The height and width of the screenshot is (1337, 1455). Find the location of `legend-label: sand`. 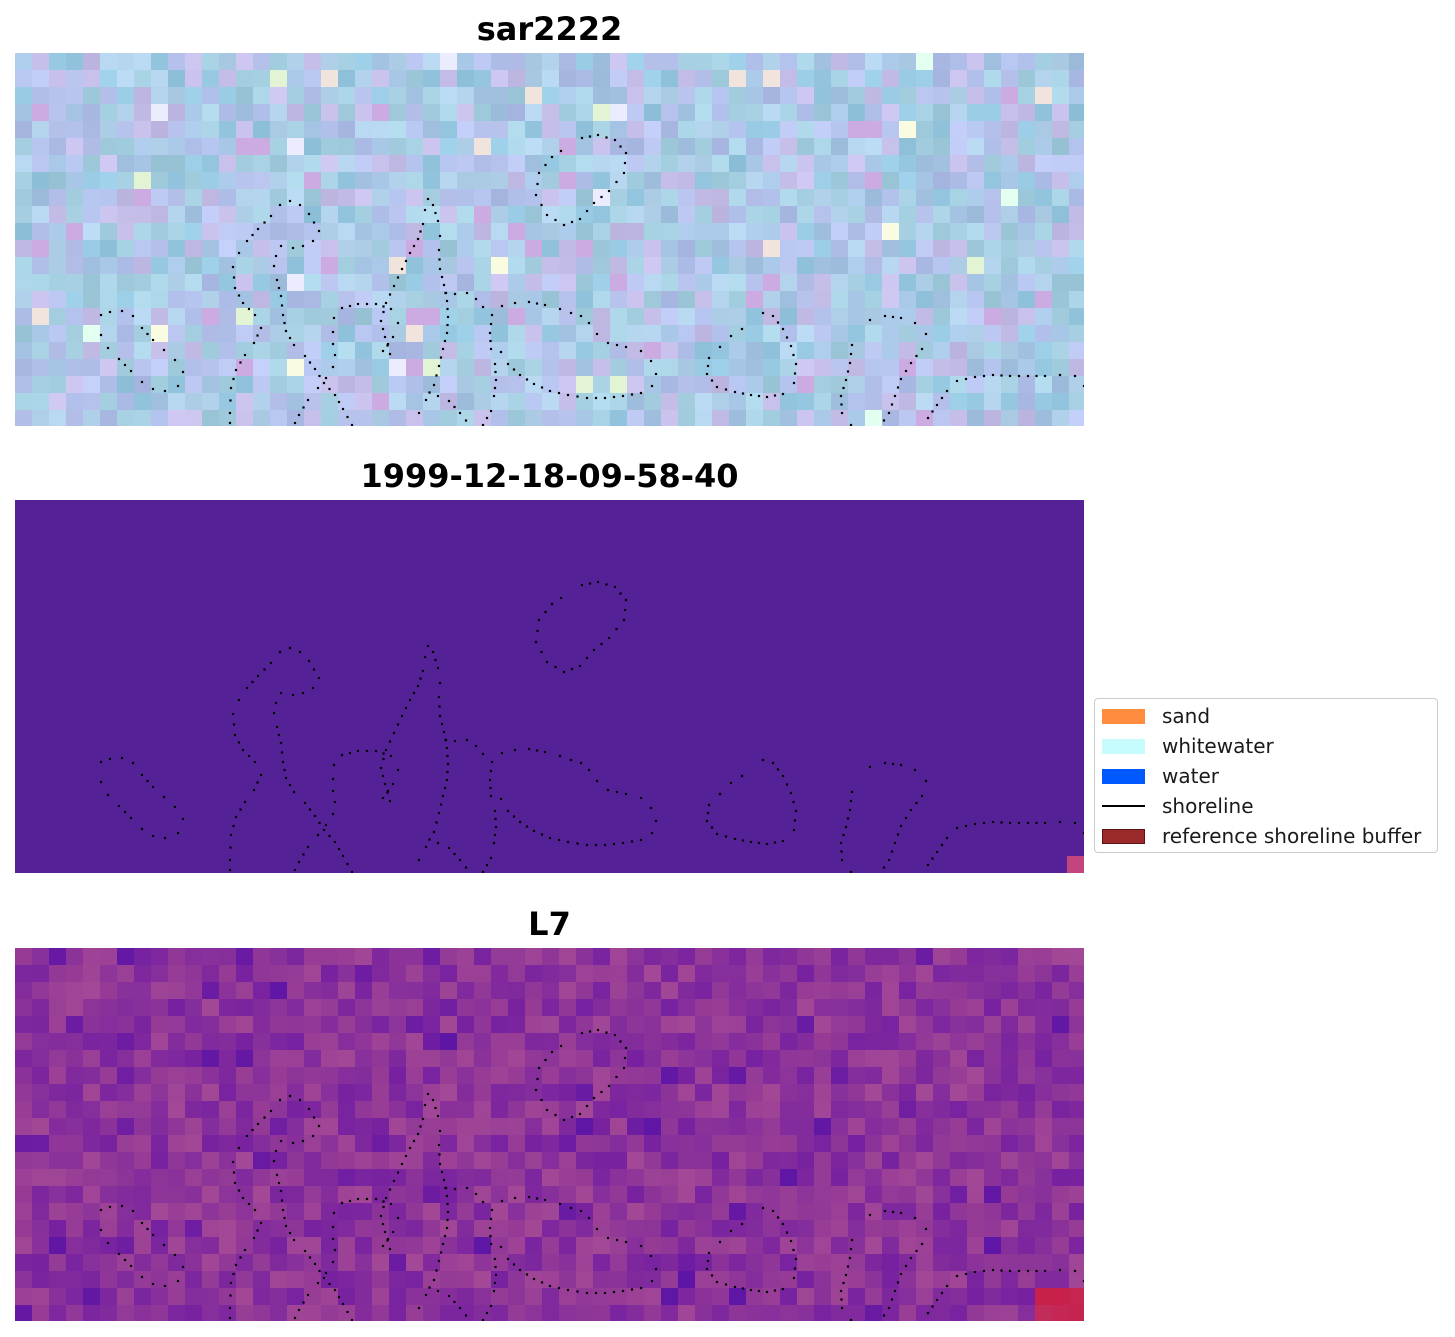

legend-label: sand is located at coordinates (1186, 716).